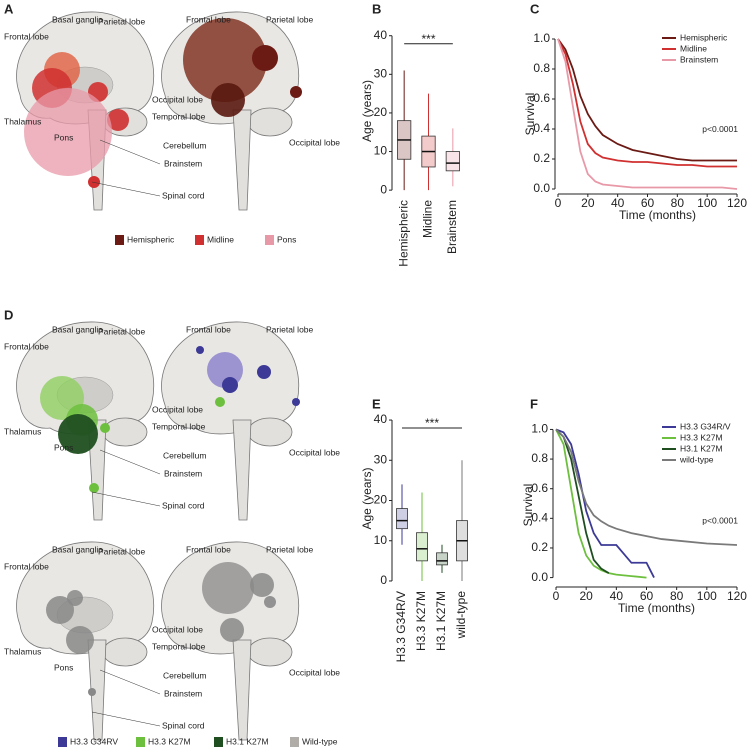 Image resolution: width=748 pixels, height=756 pixels. Describe the element at coordinates (701, 437) in the screenshot. I see `legend-label: H3.3 K27M` at that location.